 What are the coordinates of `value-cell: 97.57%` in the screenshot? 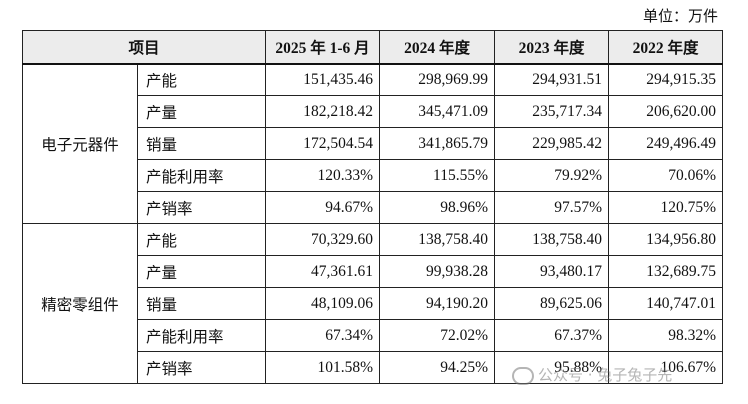 It's located at (552, 207).